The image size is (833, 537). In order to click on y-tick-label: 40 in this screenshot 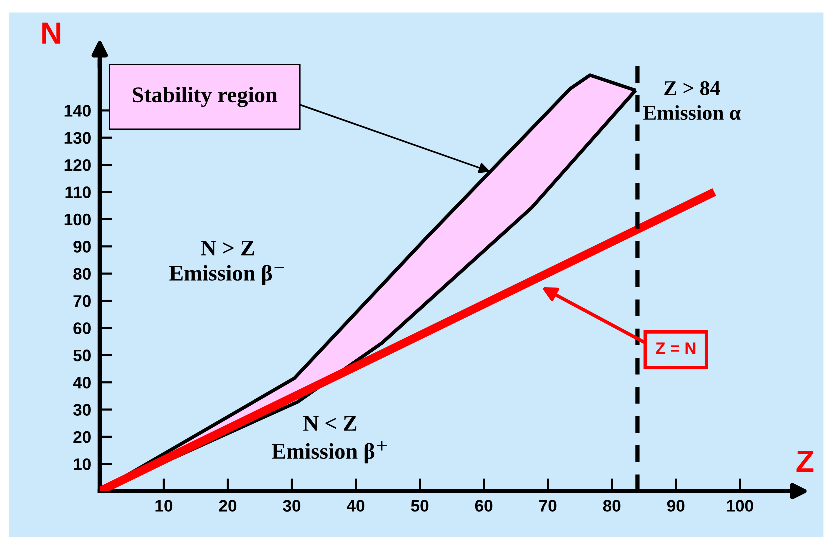, I will do `click(82, 382)`.